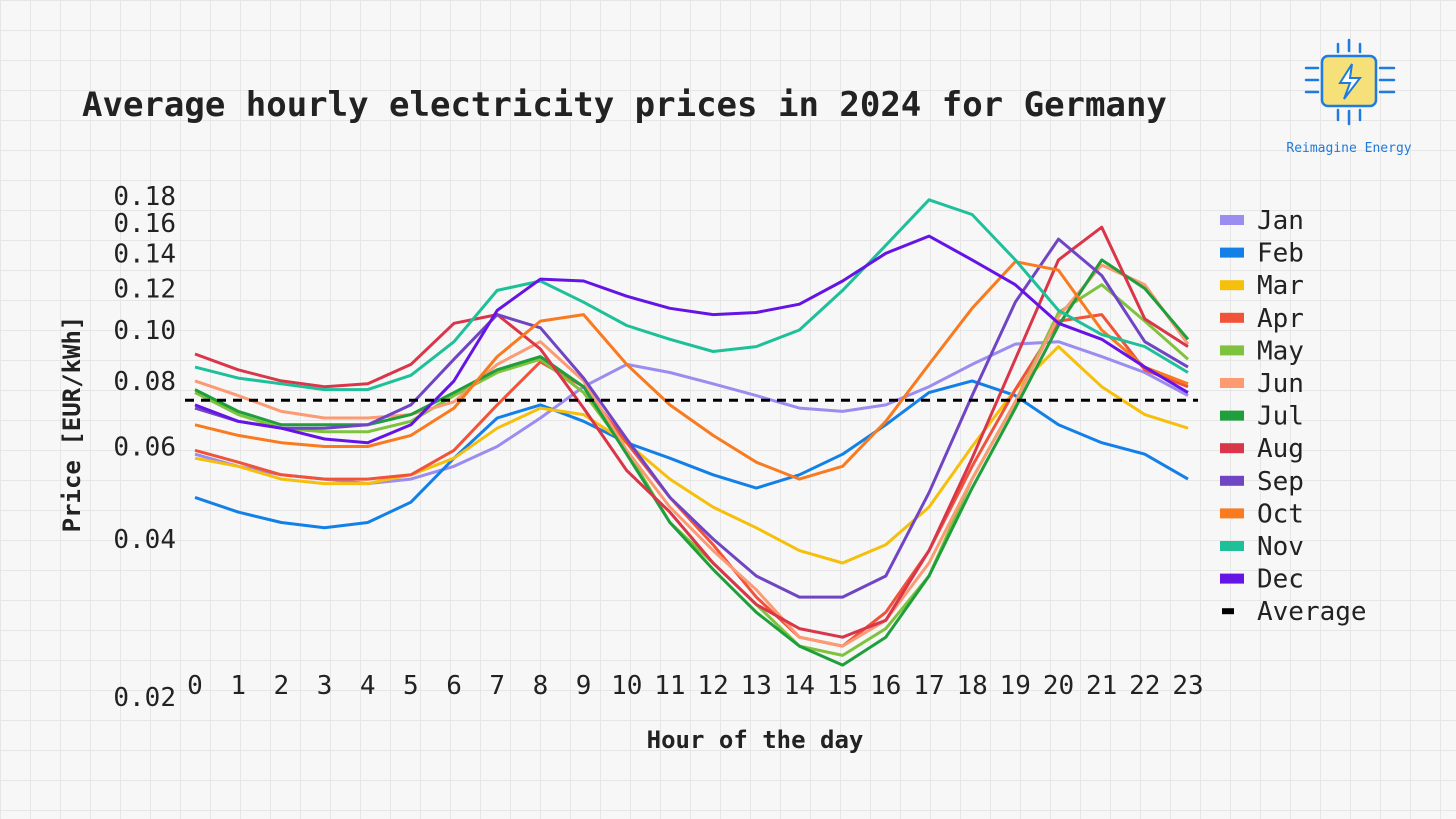 This screenshot has height=819, width=1456. I want to click on legend-item: Nov, so click(1262, 547).